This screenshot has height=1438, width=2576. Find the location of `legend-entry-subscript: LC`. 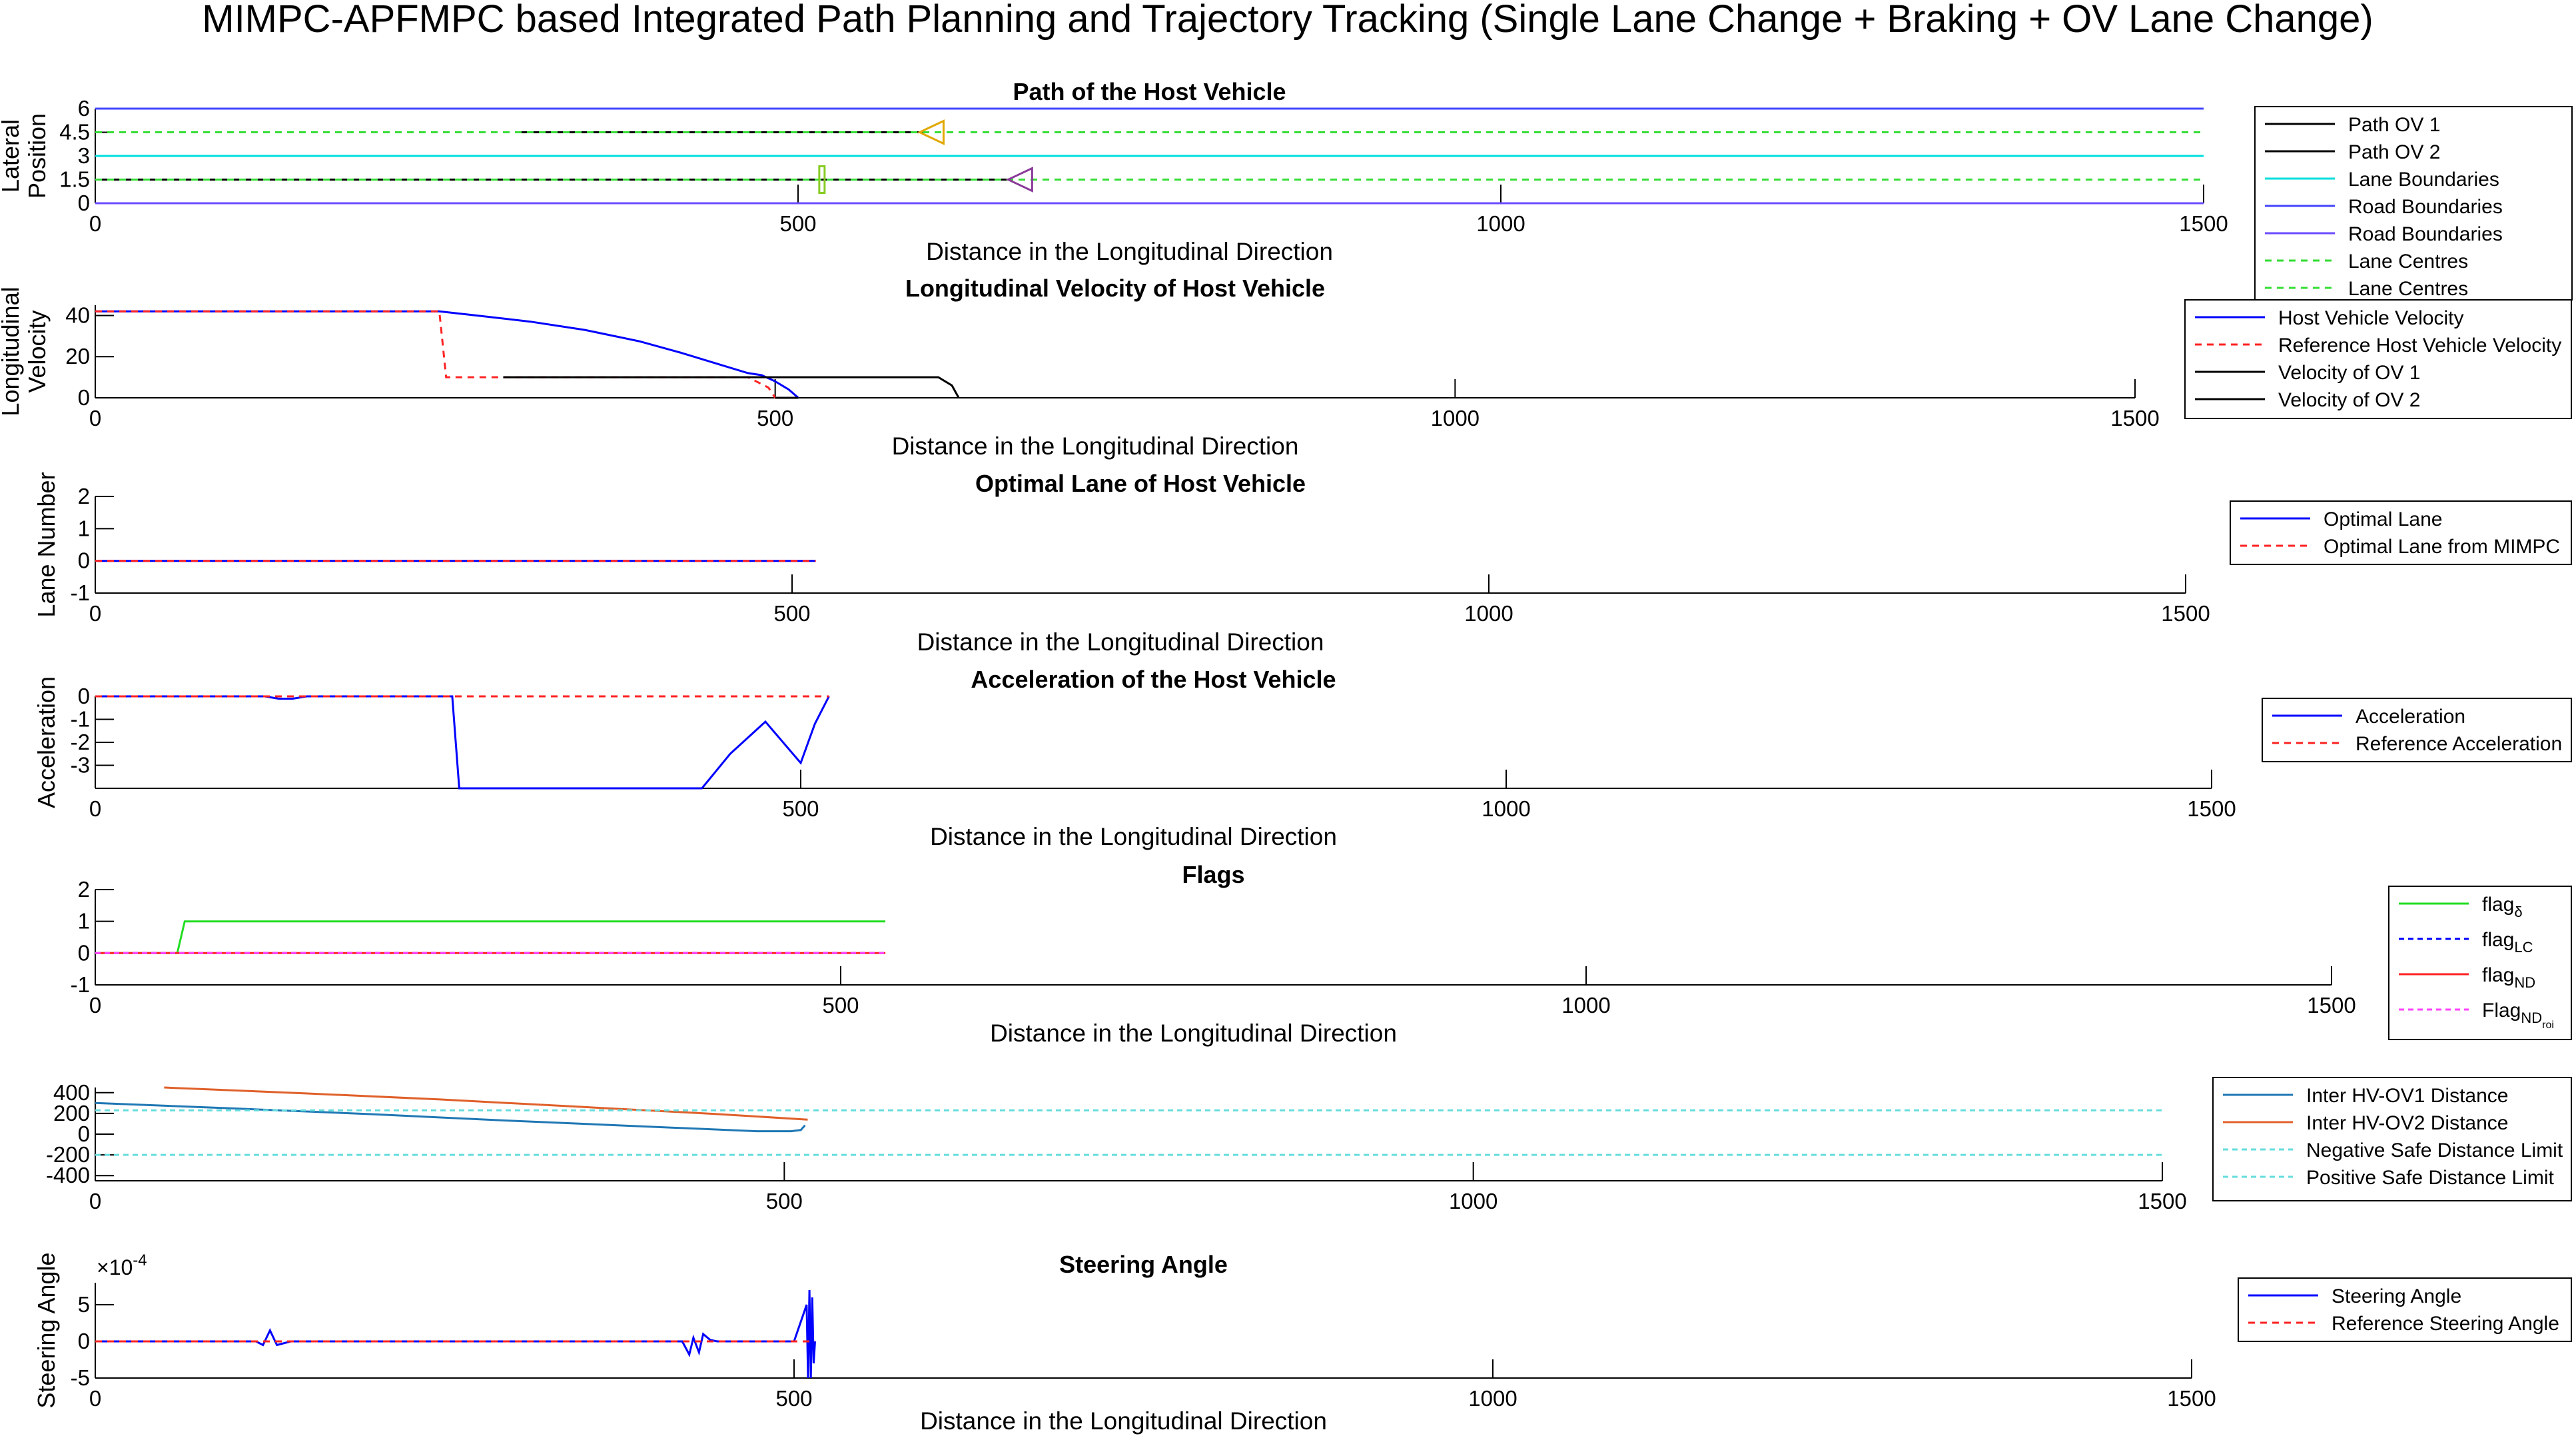

legend-entry-subscript: LC is located at coordinates (2524, 948).